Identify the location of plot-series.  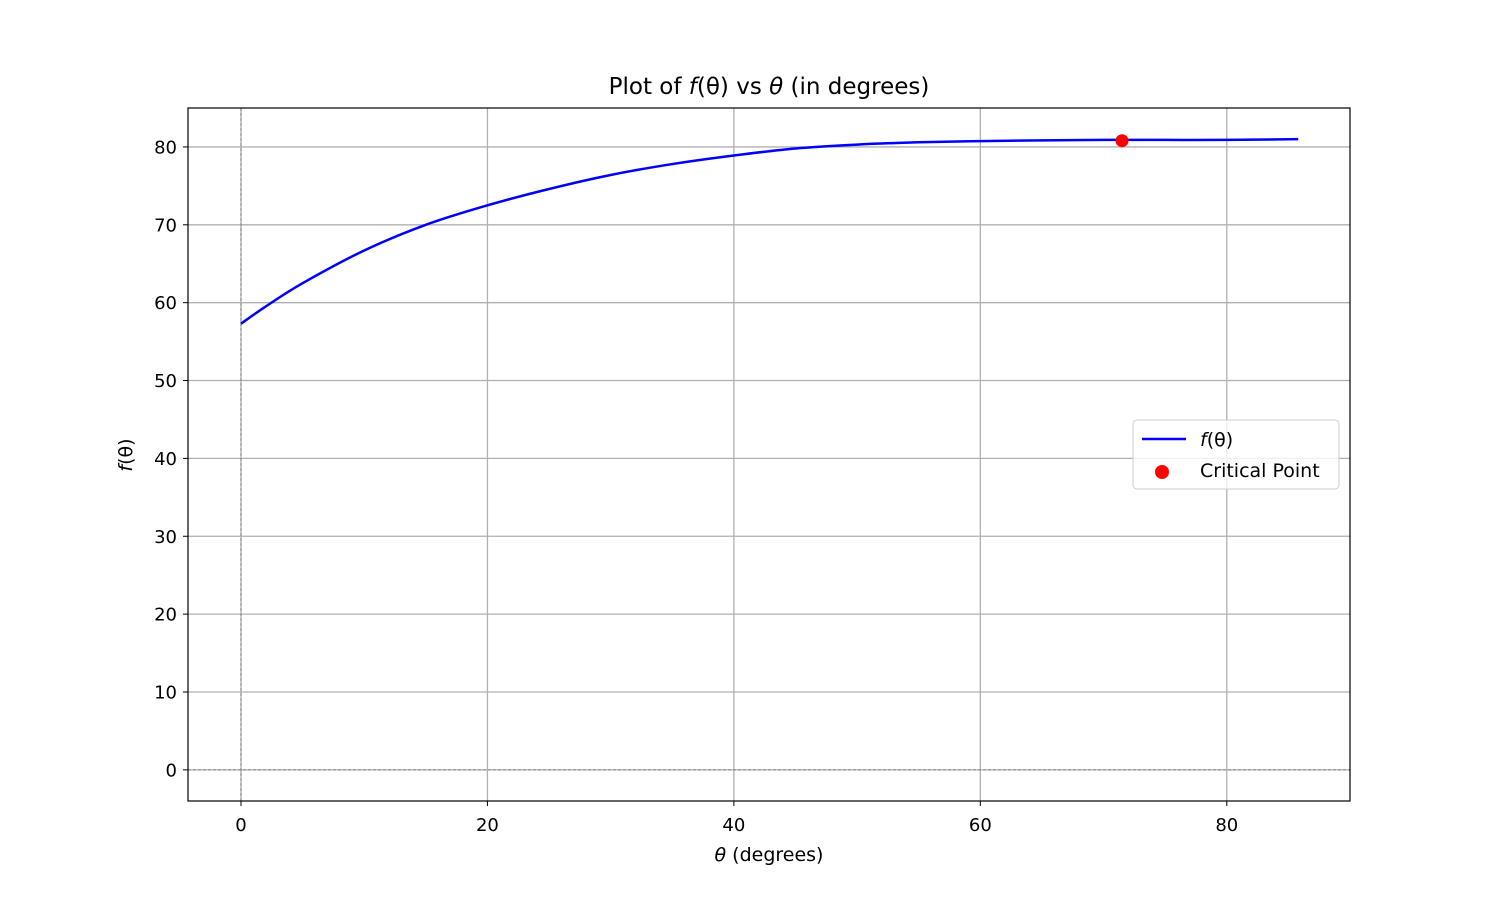
(769, 229).